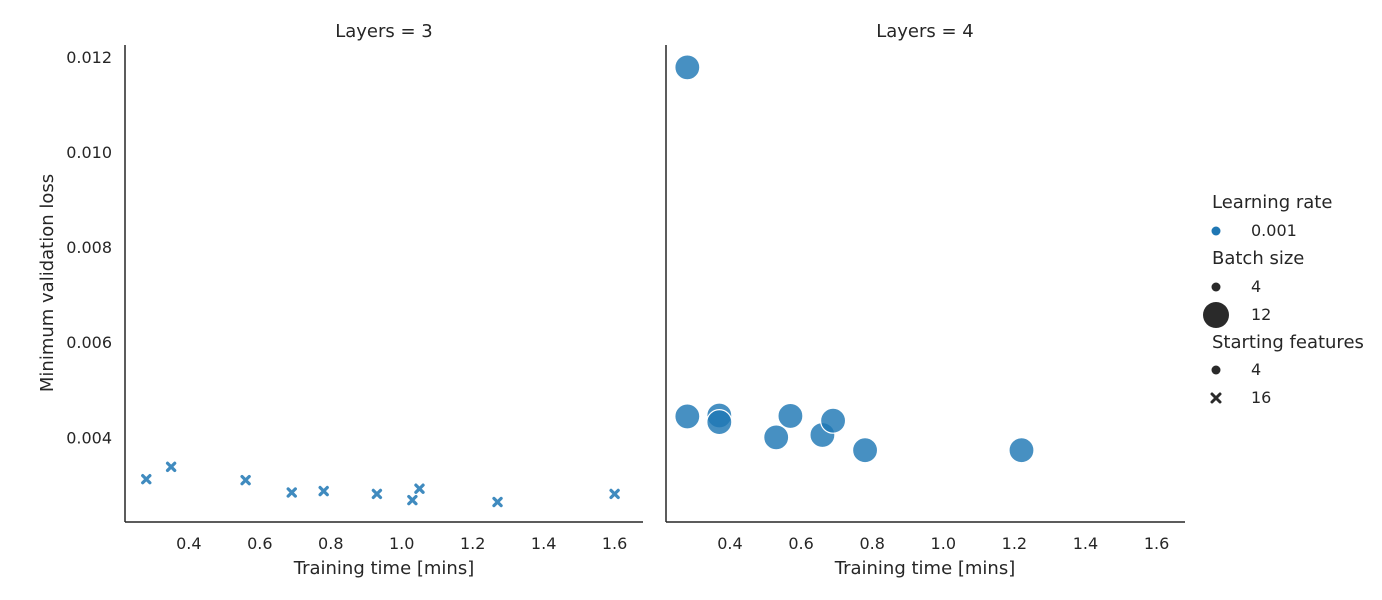 This screenshot has height=600, width=1382. What do you see at coordinates (384, 568) in the screenshot?
I see `x-axis-label-left: Training time [mins]` at bounding box center [384, 568].